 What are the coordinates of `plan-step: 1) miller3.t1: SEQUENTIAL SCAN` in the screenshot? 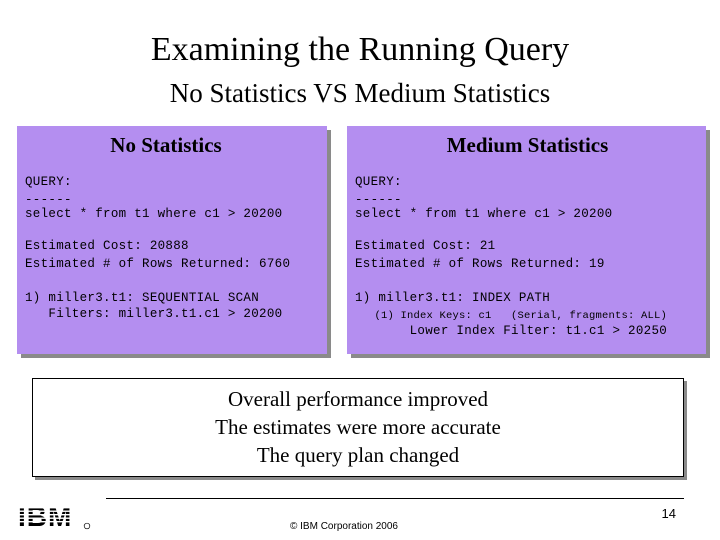 It's located at (142, 298).